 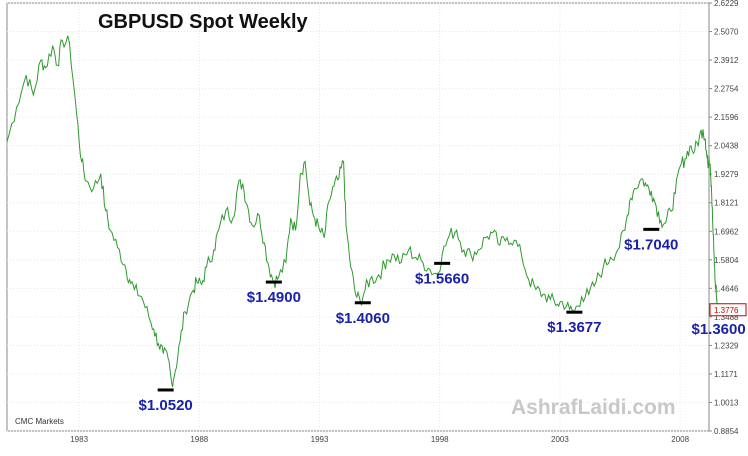 What do you see at coordinates (726, 4) in the screenshot?
I see `y-tick-label: 2.6229` at bounding box center [726, 4].